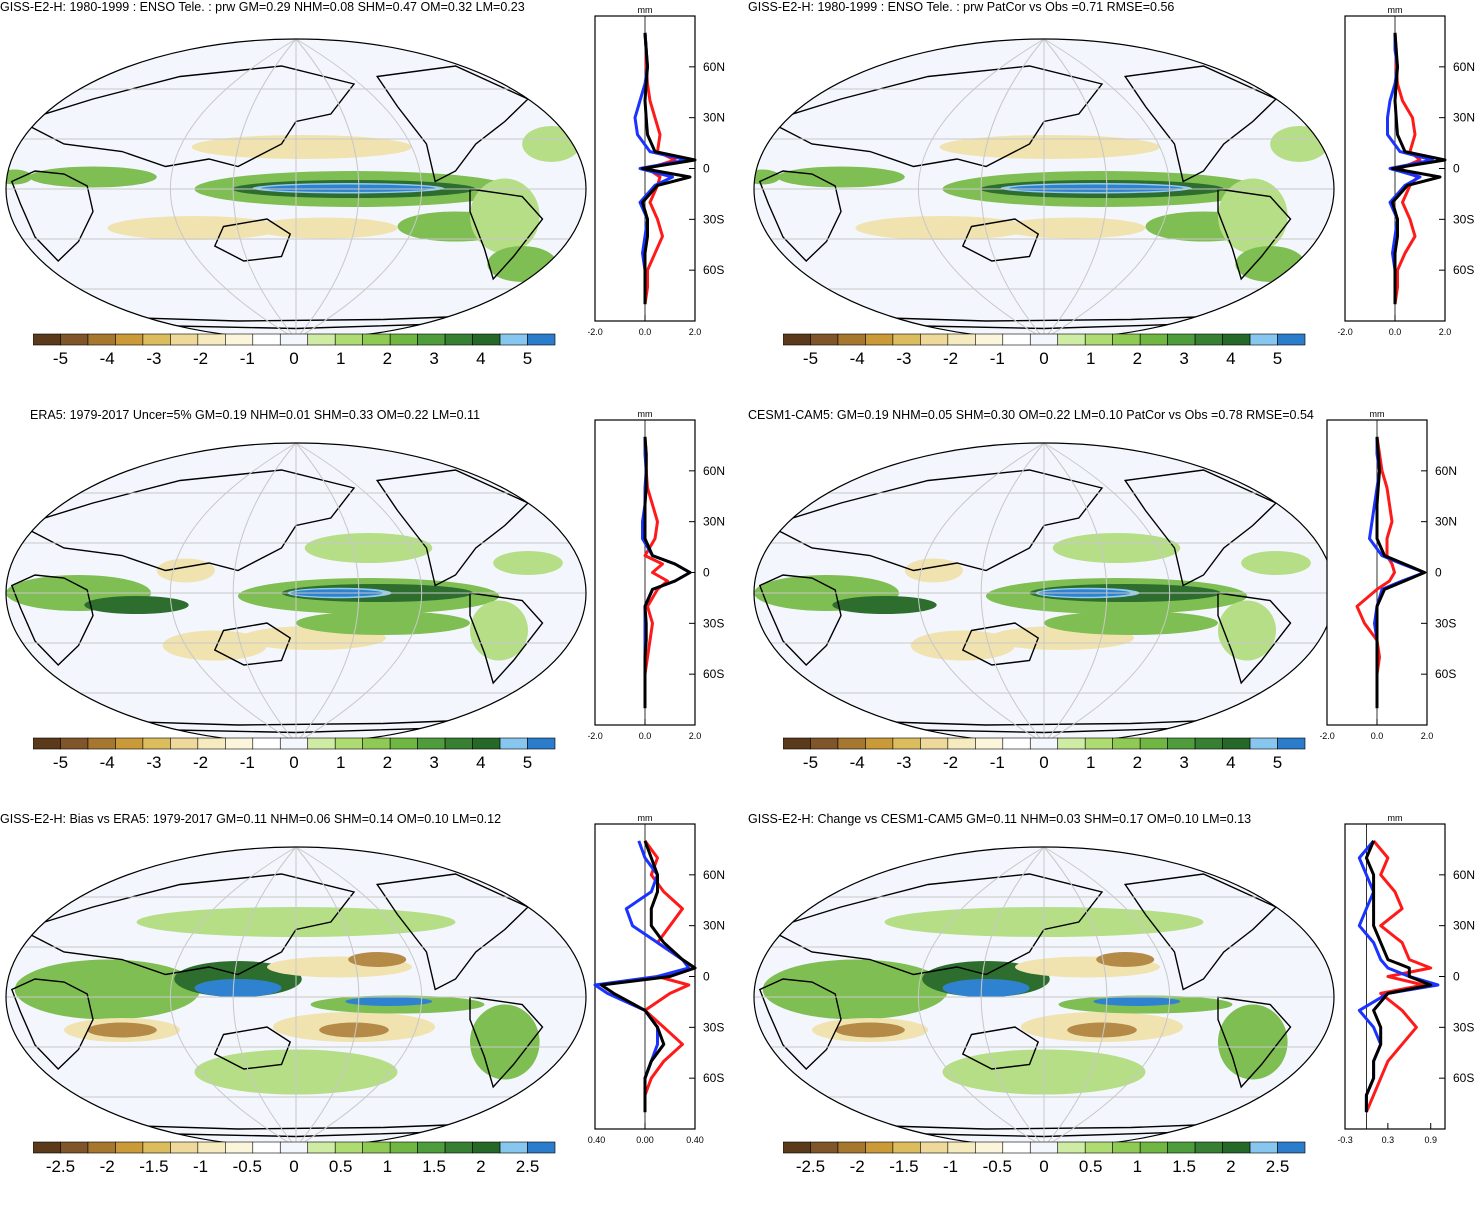 The image size is (1483, 1208). I want to click on colorbar-label: -1, so click(247, 358).